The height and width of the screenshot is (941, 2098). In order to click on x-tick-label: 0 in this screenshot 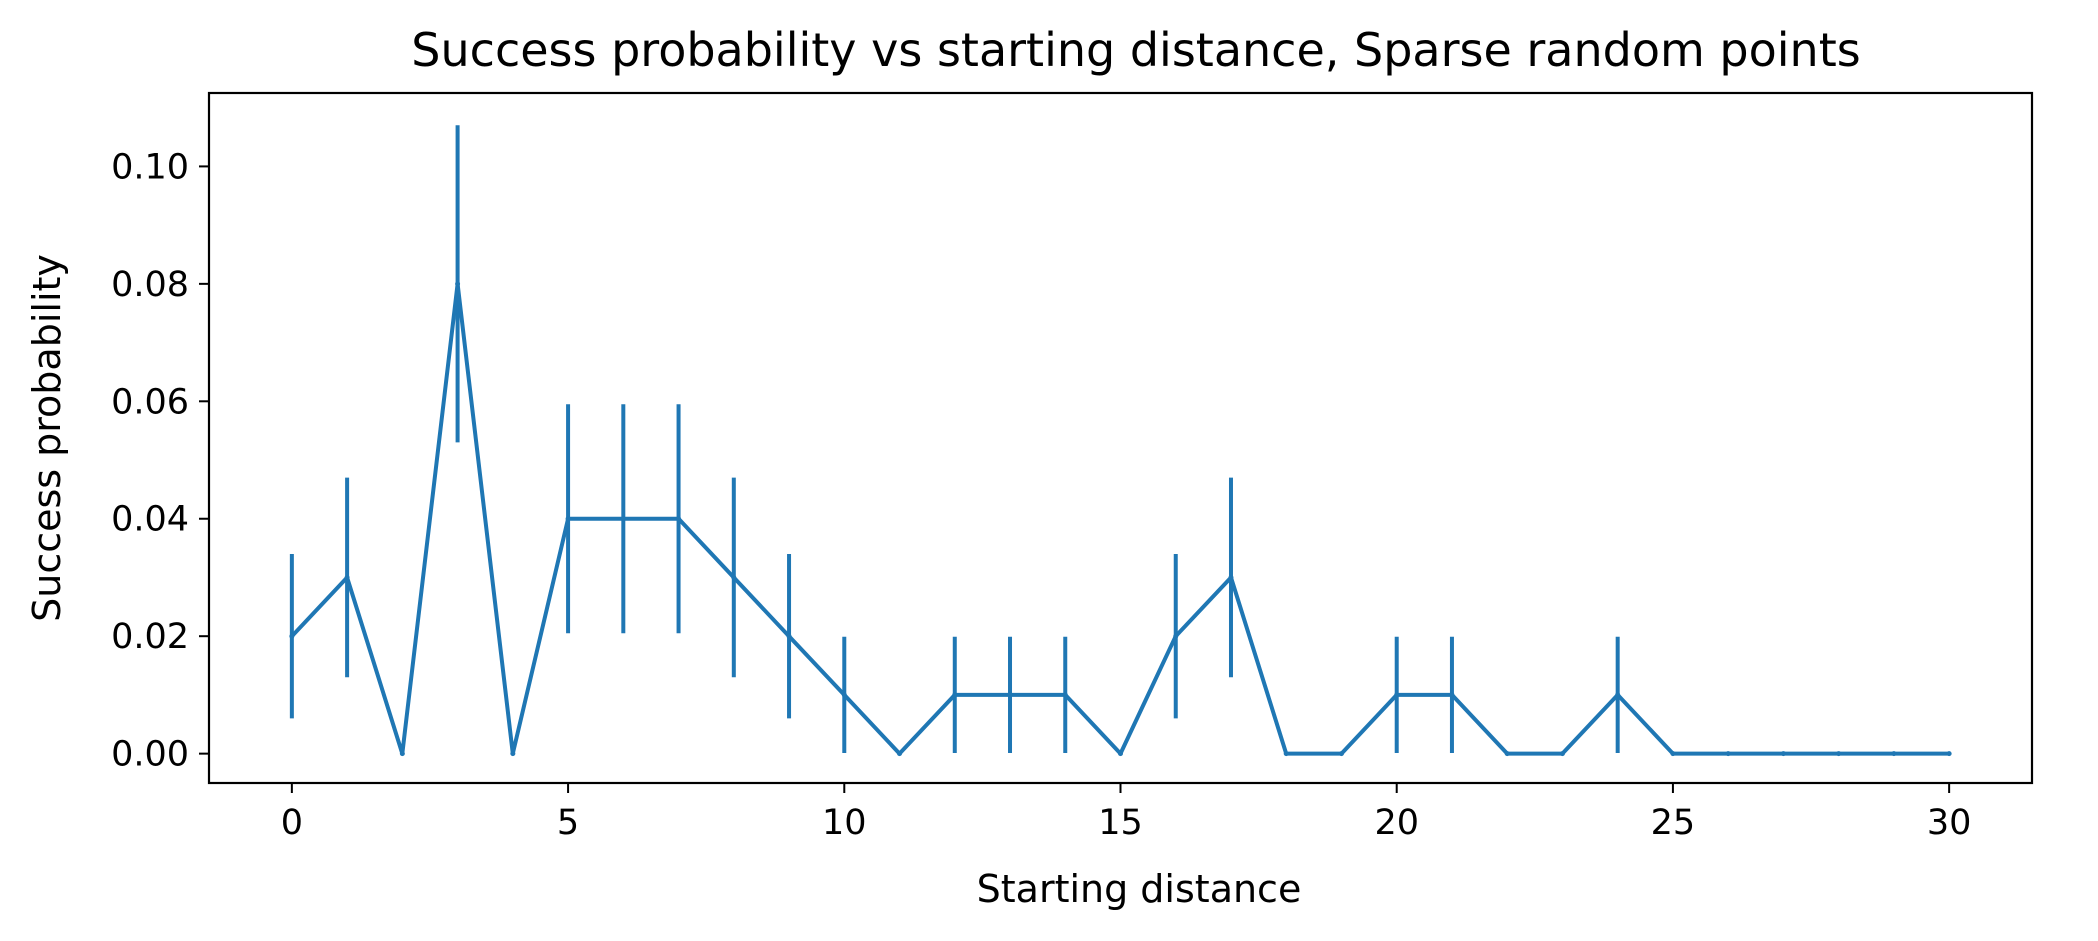, I will do `click(292, 823)`.